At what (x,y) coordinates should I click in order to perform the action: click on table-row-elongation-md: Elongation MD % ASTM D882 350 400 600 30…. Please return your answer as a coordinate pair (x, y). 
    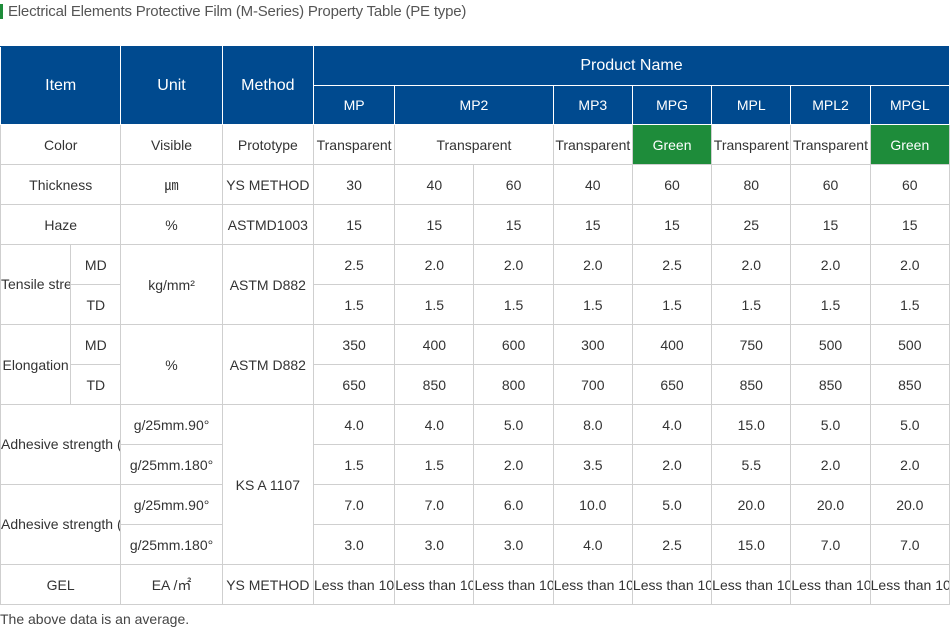
    Looking at the image, I should click on (475, 364).